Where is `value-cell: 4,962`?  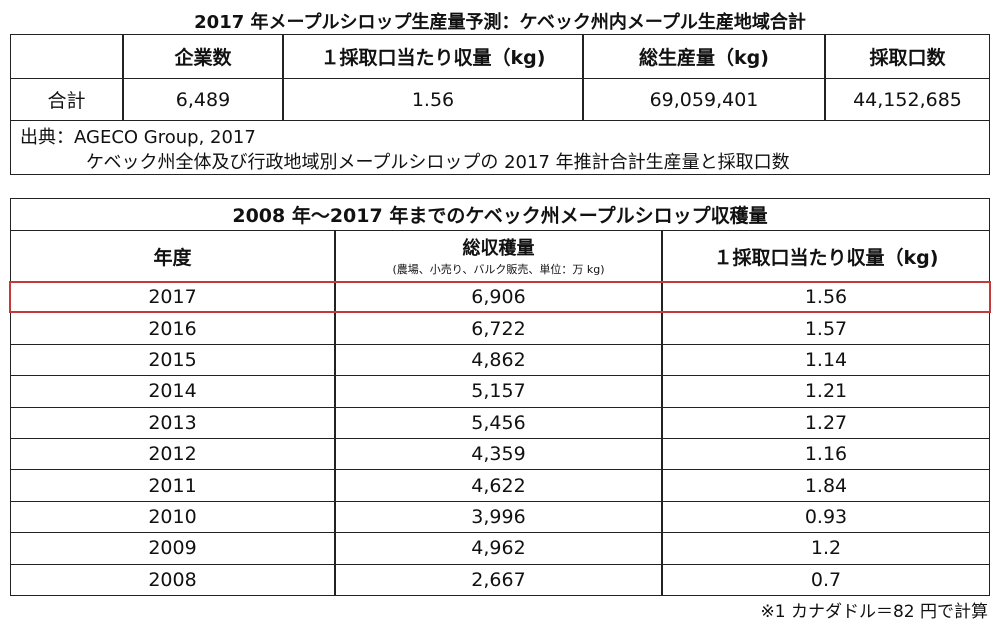 value-cell: 4,962 is located at coordinates (498, 548).